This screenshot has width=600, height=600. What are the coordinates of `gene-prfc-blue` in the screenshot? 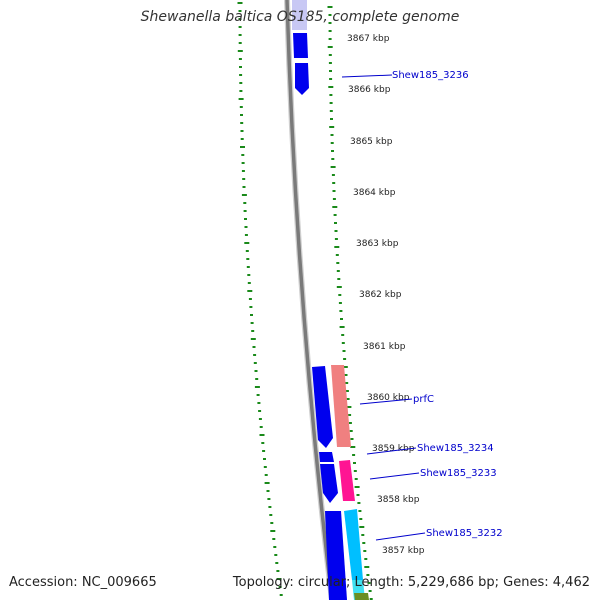 It's located at (322, 407).